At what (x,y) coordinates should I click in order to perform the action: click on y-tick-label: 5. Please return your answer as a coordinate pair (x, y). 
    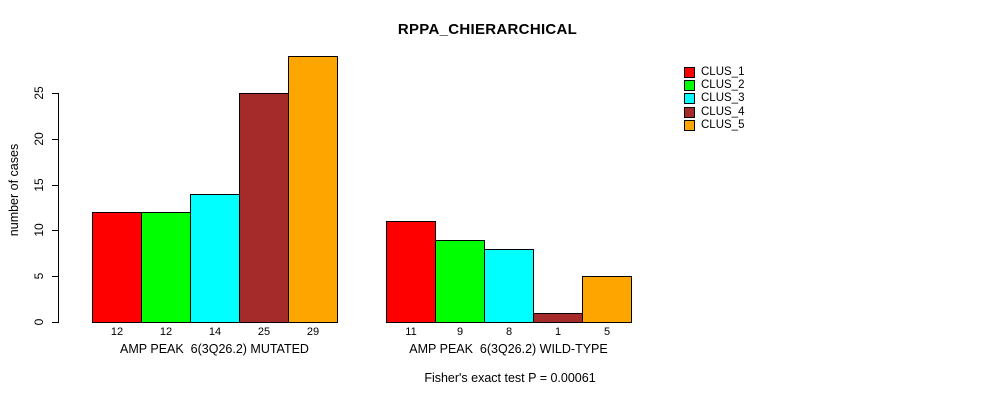
    Looking at the image, I should click on (39, 276).